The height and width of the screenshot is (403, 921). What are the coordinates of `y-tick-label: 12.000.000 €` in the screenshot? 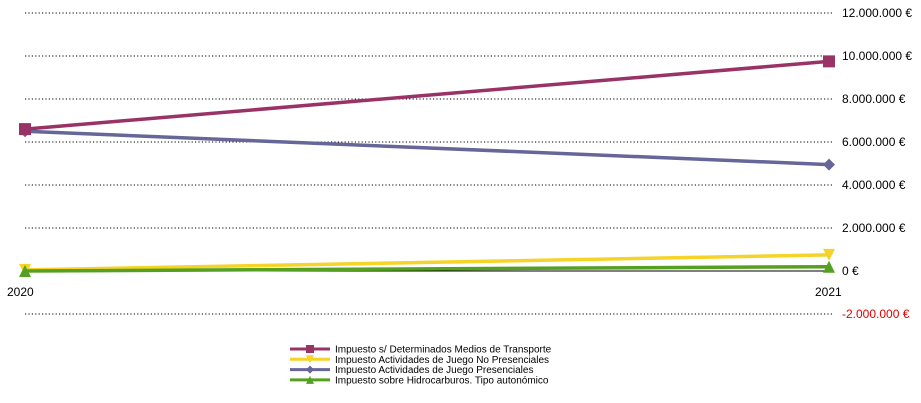 It's located at (877, 13).